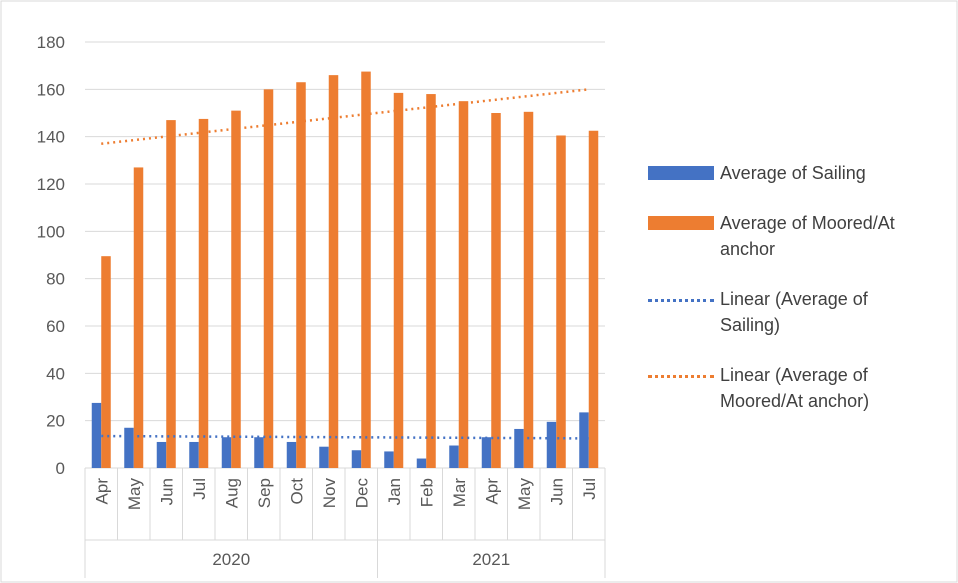 The height and width of the screenshot is (583, 958). I want to click on x-tick-label: Oct, so click(296, 491).